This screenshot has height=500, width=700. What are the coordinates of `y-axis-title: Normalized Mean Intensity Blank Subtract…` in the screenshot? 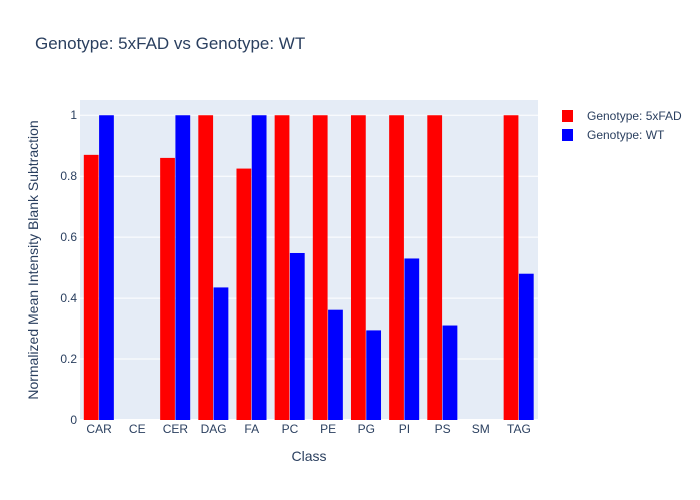 It's located at (33, 259).